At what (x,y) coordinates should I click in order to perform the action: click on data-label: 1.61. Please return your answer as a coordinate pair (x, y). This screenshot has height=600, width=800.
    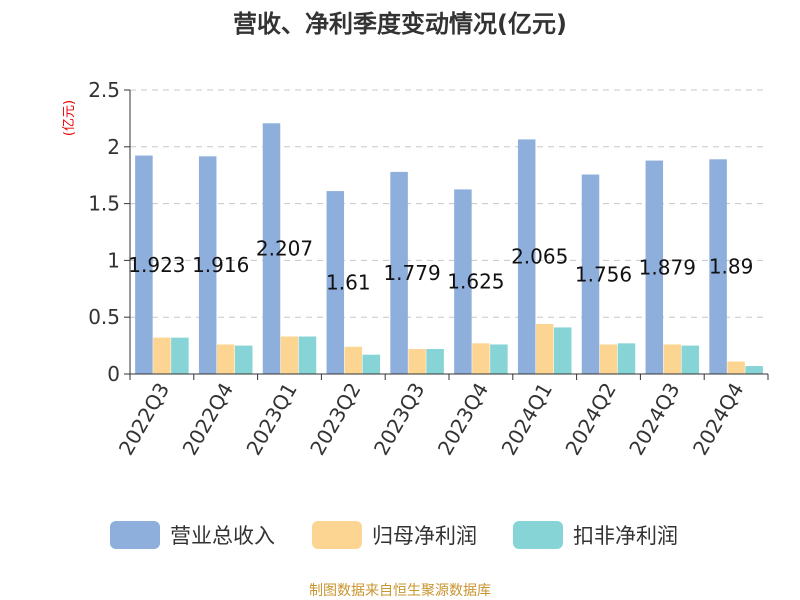
    Looking at the image, I should click on (348, 283).